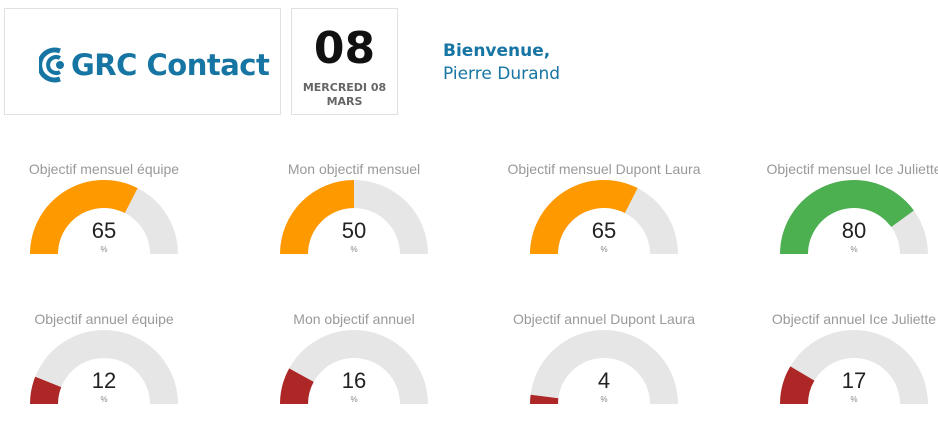 Image resolution: width=938 pixels, height=425 pixels. What do you see at coordinates (354, 230) in the screenshot?
I see `gauge-value: 50` at bounding box center [354, 230].